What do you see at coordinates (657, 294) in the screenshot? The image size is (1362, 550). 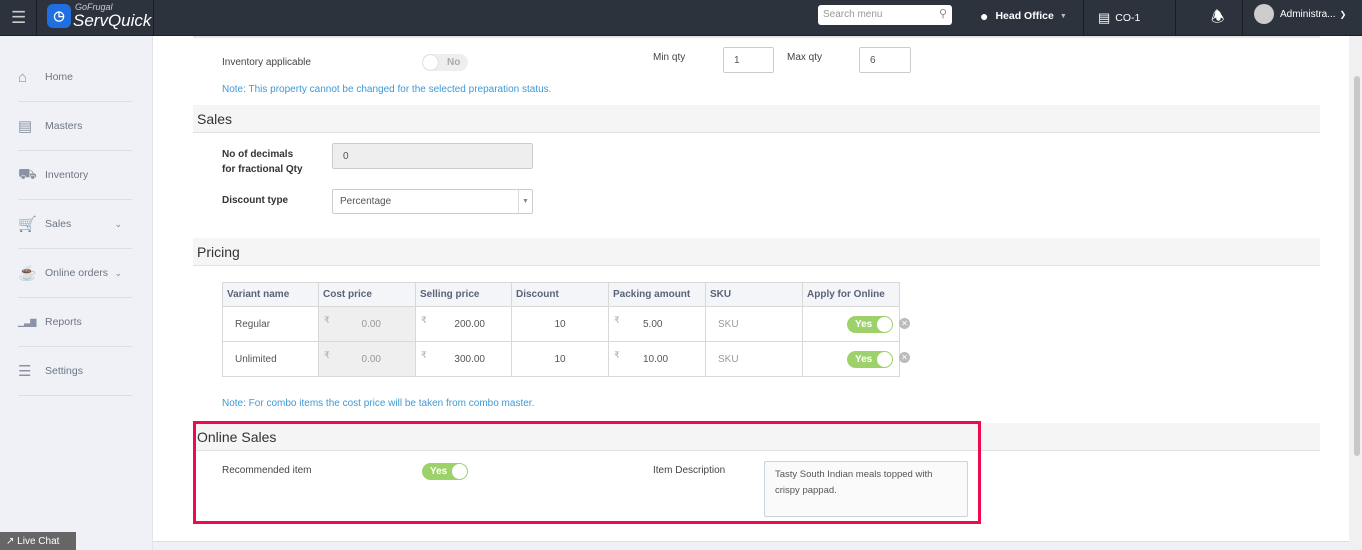 I see `column-header: Packing amount` at bounding box center [657, 294].